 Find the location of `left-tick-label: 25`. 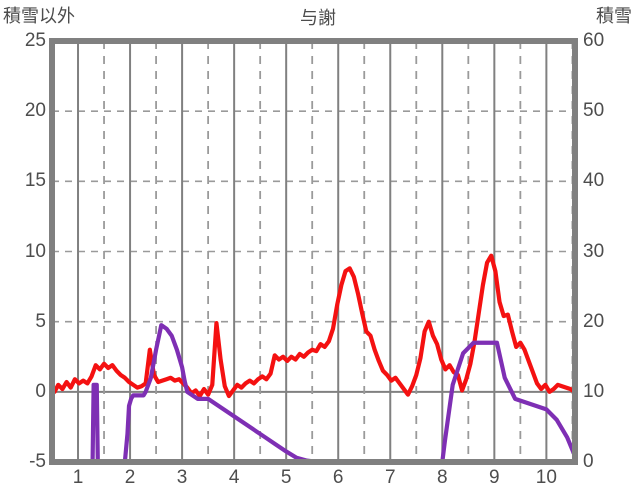

left-tick-label: 25 is located at coordinates (35, 40).